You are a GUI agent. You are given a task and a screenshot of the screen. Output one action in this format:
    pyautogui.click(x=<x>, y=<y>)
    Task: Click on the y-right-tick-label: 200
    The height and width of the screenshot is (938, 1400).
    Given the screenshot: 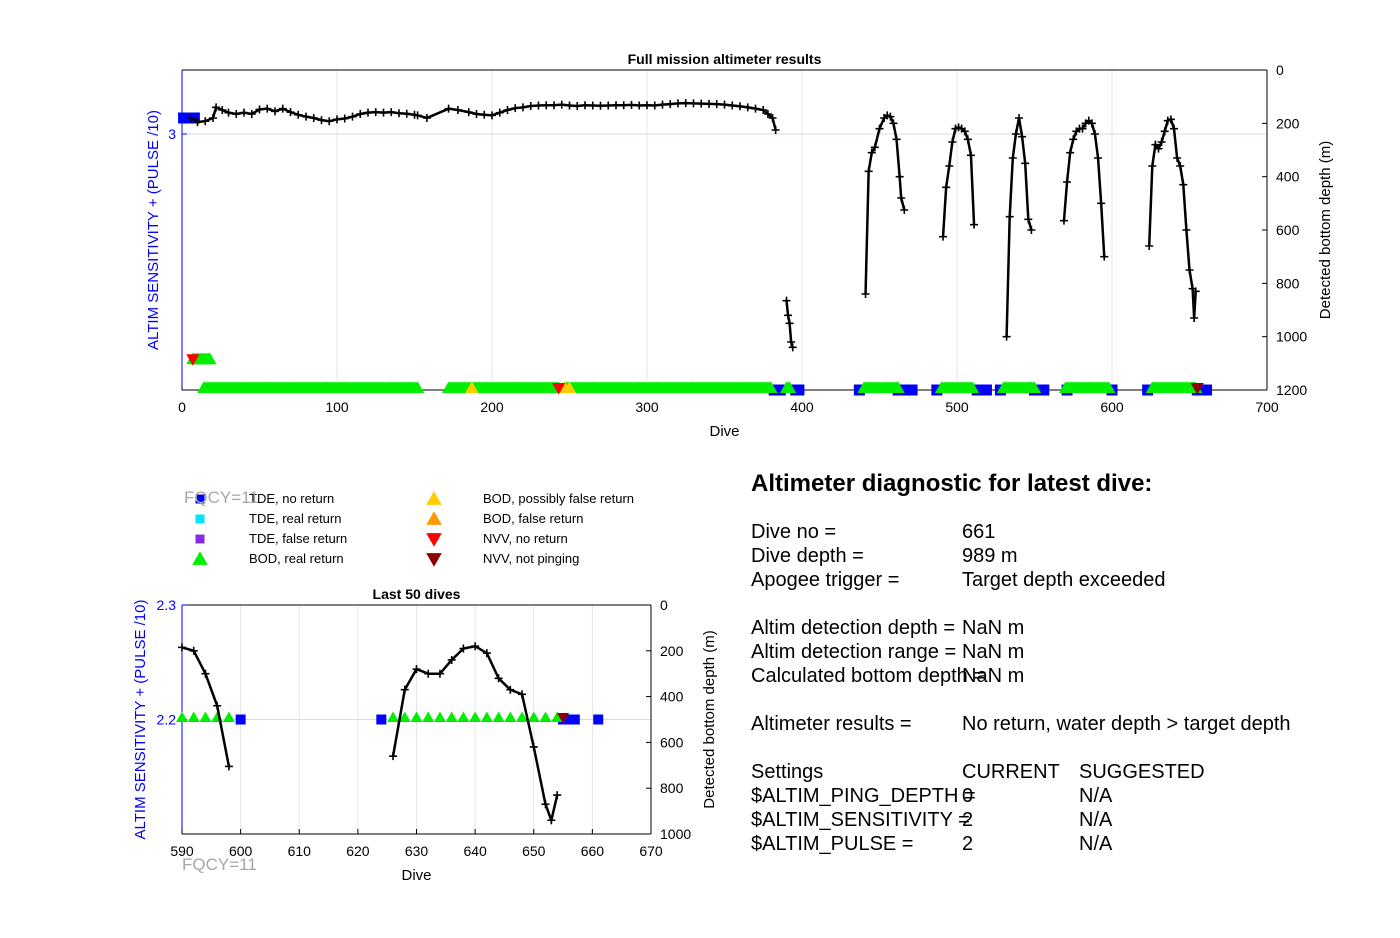 What is the action you would take?
    pyautogui.click(x=1288, y=123)
    